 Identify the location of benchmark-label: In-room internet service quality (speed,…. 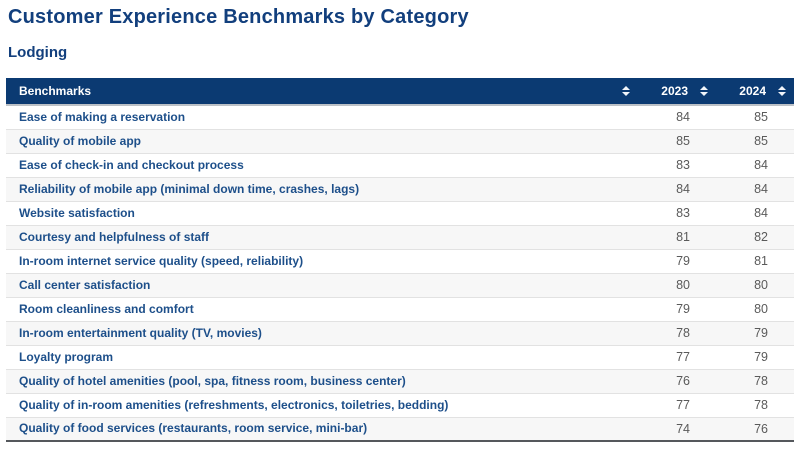
(161, 260).